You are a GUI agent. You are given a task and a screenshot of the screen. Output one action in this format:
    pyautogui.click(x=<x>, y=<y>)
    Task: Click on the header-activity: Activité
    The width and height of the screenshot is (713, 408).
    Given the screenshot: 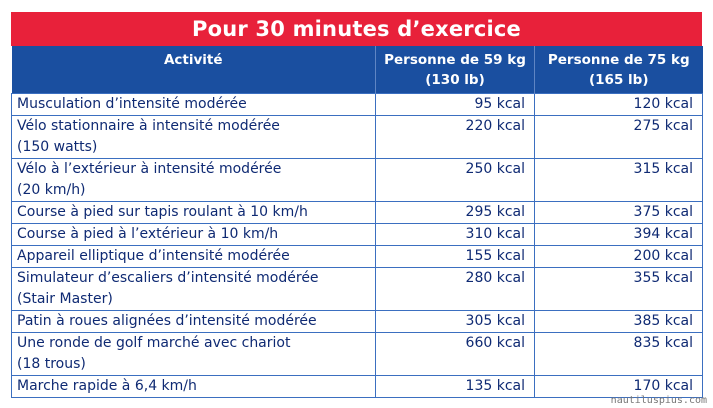 What is the action you would take?
    pyautogui.click(x=193, y=70)
    